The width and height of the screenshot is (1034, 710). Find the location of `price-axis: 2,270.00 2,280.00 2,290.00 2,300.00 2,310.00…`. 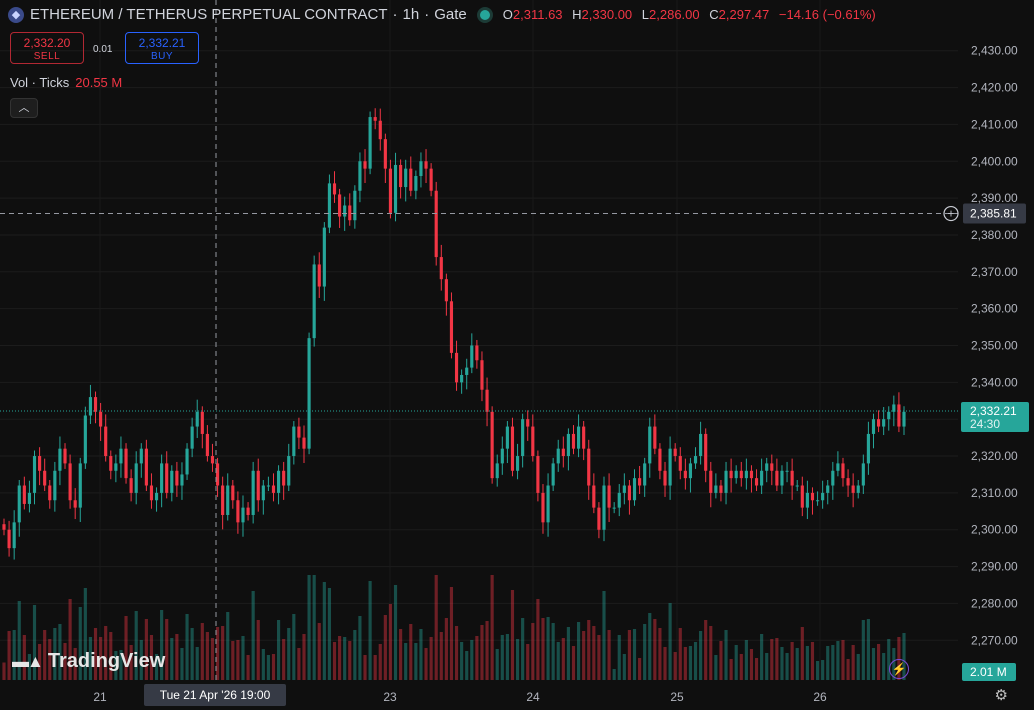

price-axis: 2,270.00 2,280.00 2,290.00 2,300.00 2,310.00… is located at coordinates (995, 362).